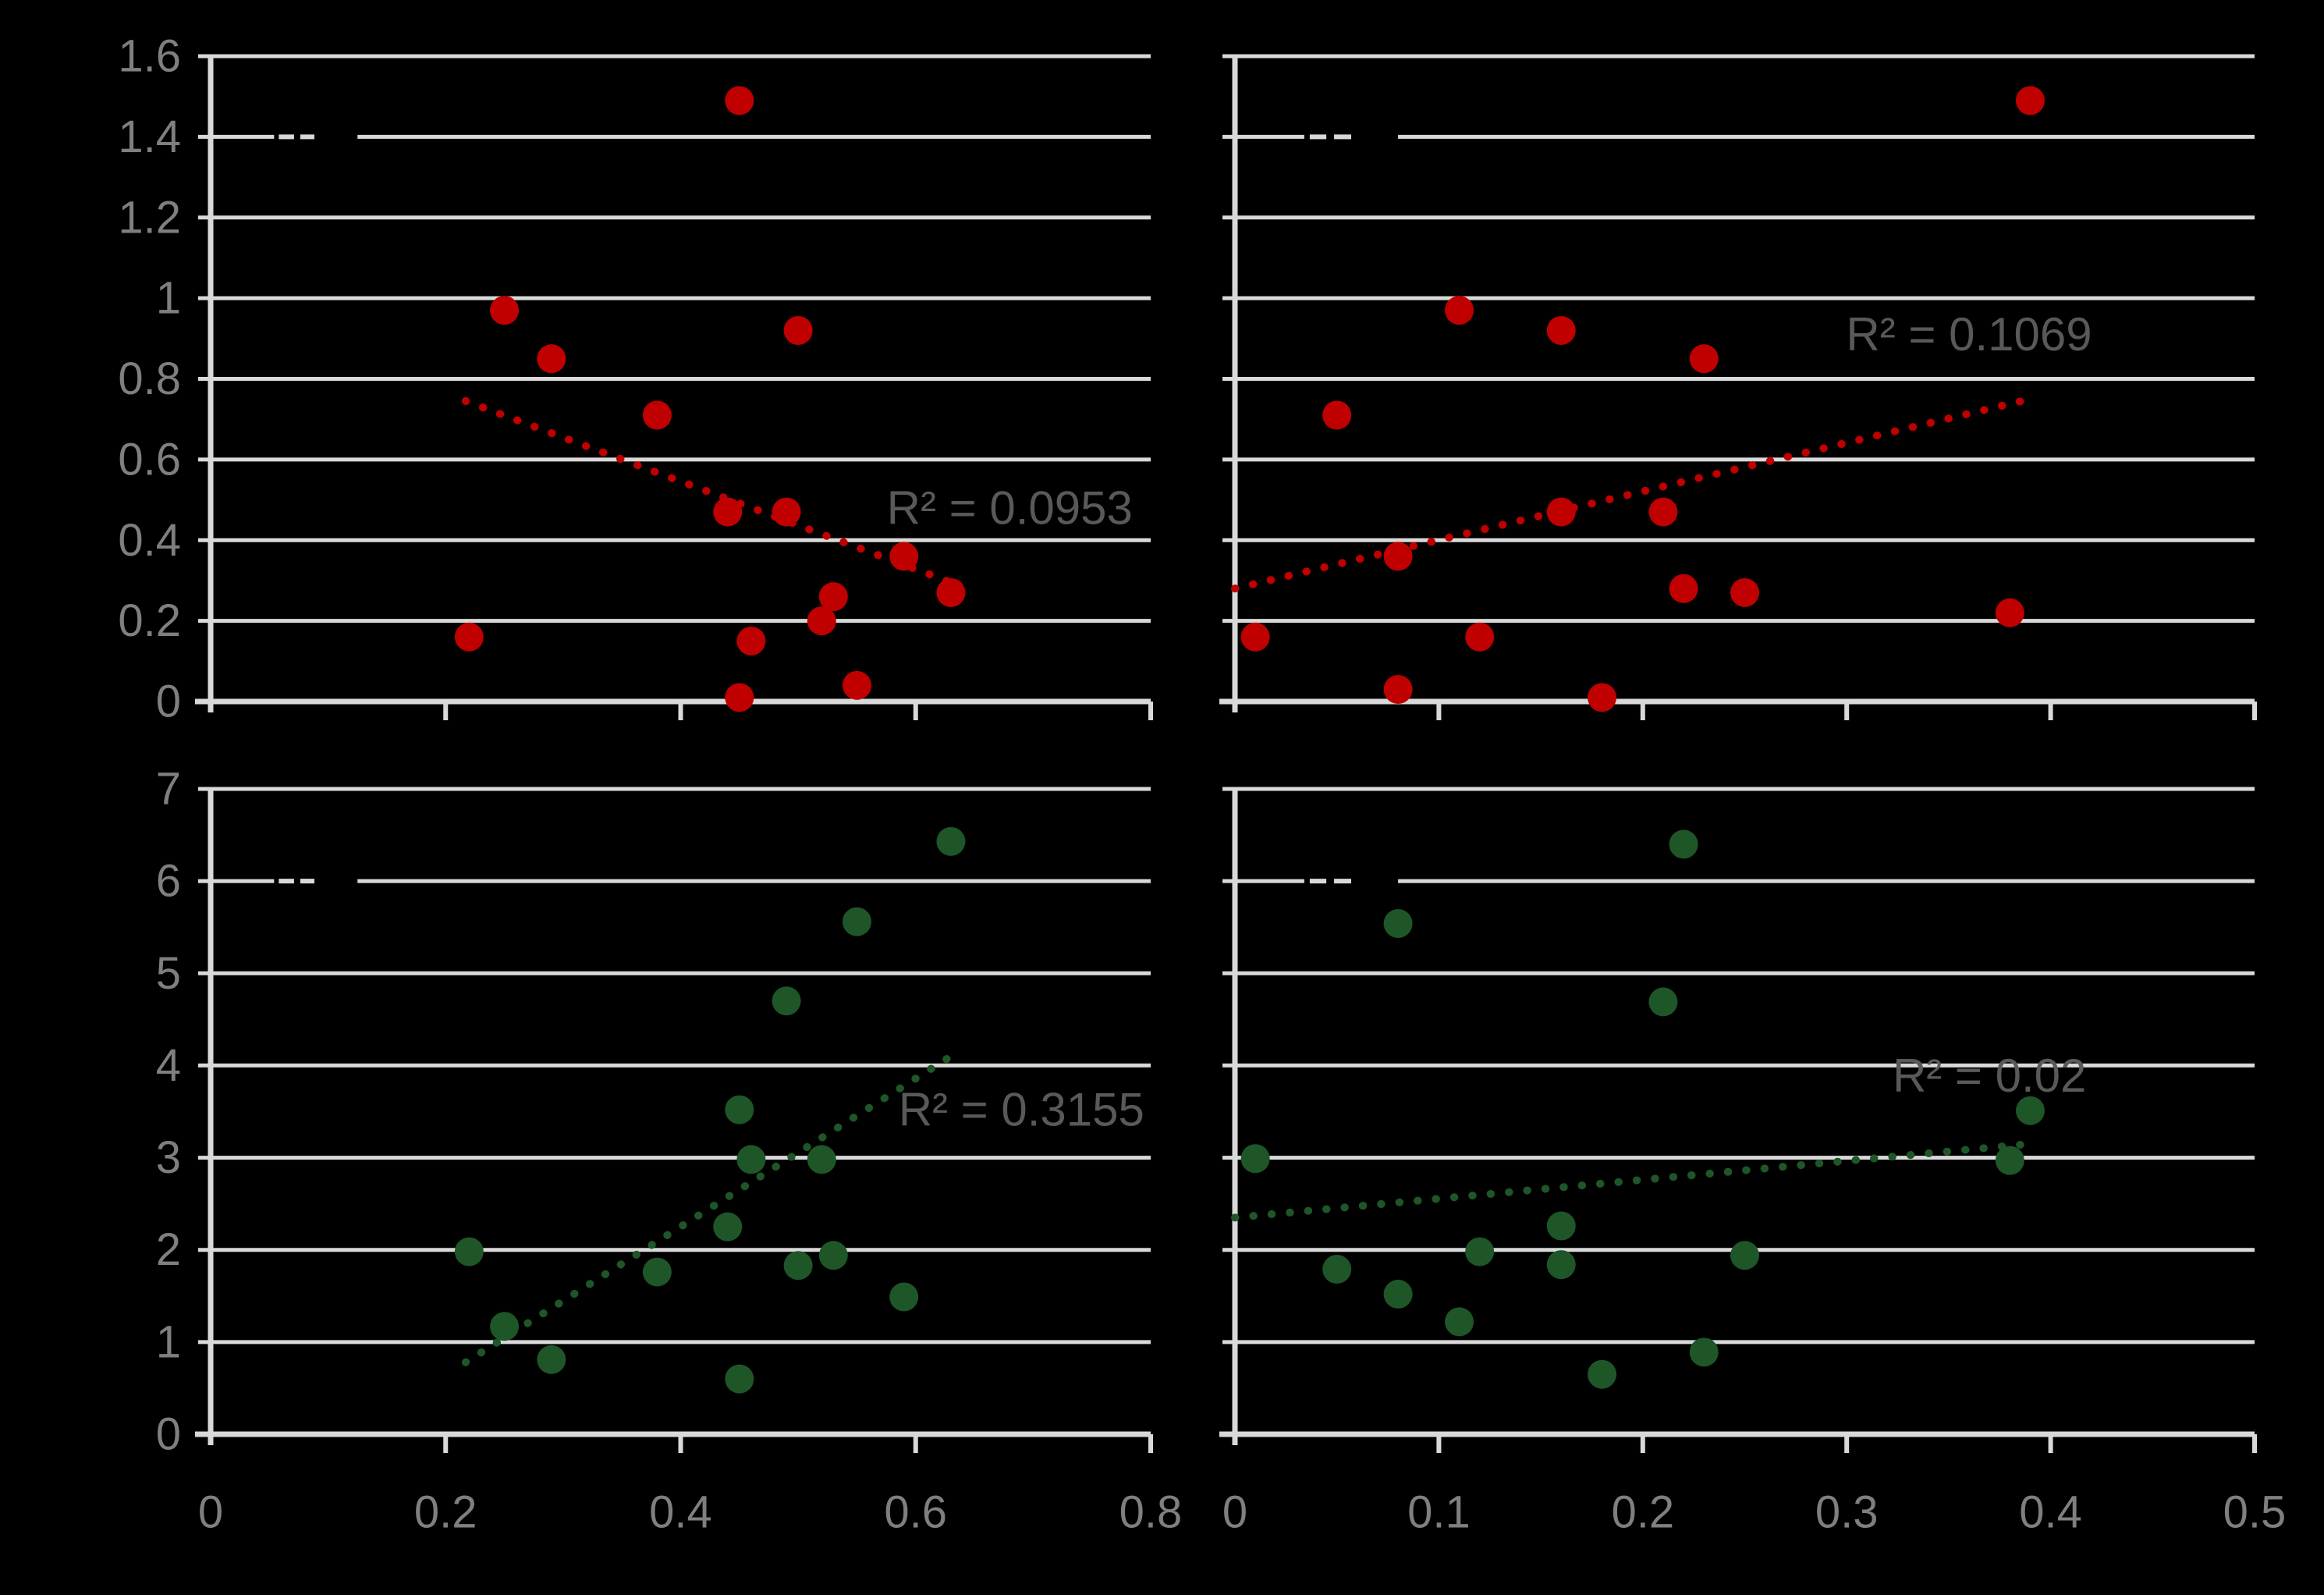  I want to click on y-tick-label-0.6: 0.6, so click(149, 459).